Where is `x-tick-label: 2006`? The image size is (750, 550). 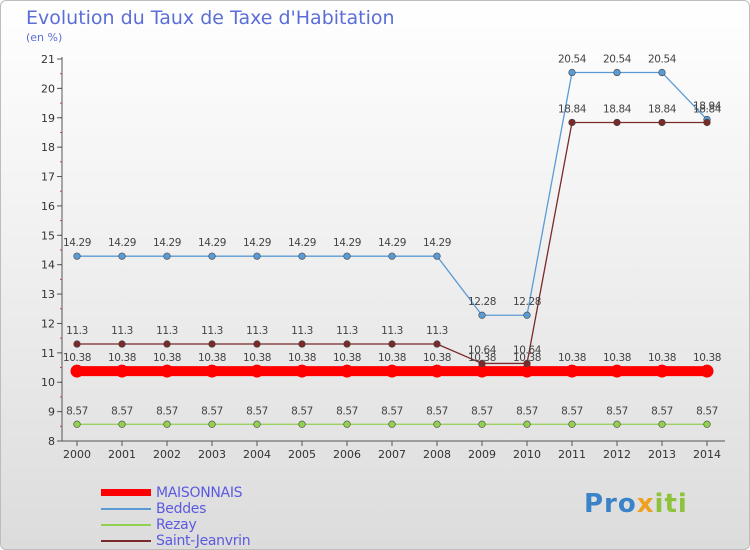
x-tick-label: 2006 is located at coordinates (347, 454).